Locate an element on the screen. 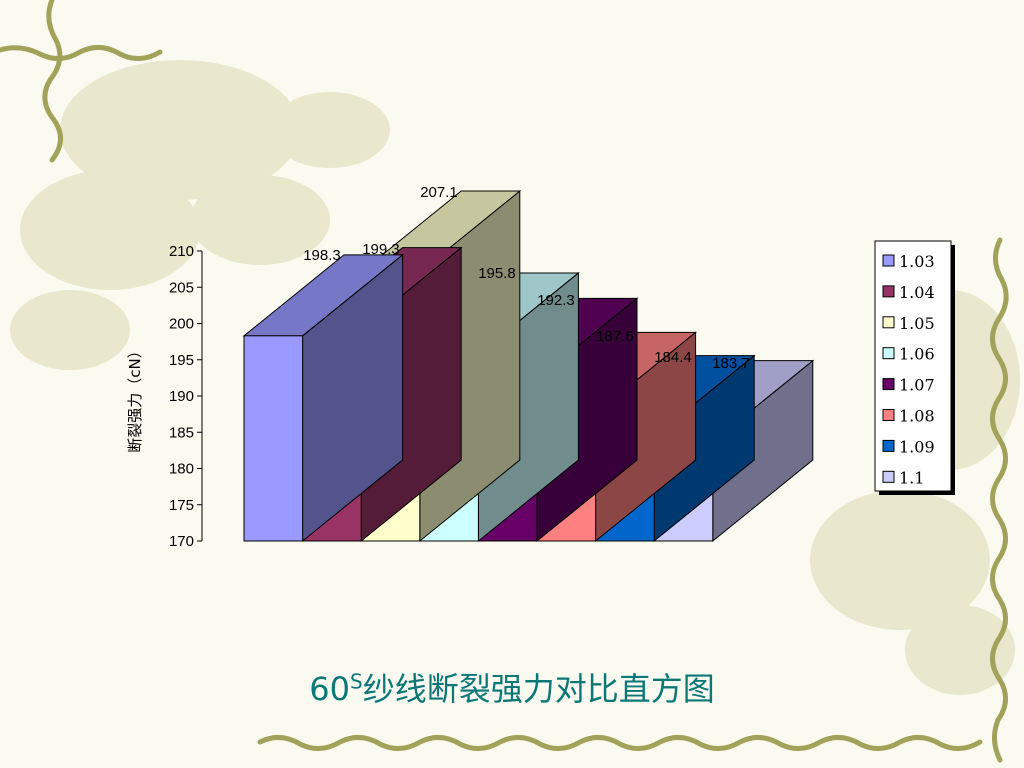 This screenshot has width=1024, height=768. title-text: 纱线断裂强力对比直方图 is located at coordinates (538, 689).